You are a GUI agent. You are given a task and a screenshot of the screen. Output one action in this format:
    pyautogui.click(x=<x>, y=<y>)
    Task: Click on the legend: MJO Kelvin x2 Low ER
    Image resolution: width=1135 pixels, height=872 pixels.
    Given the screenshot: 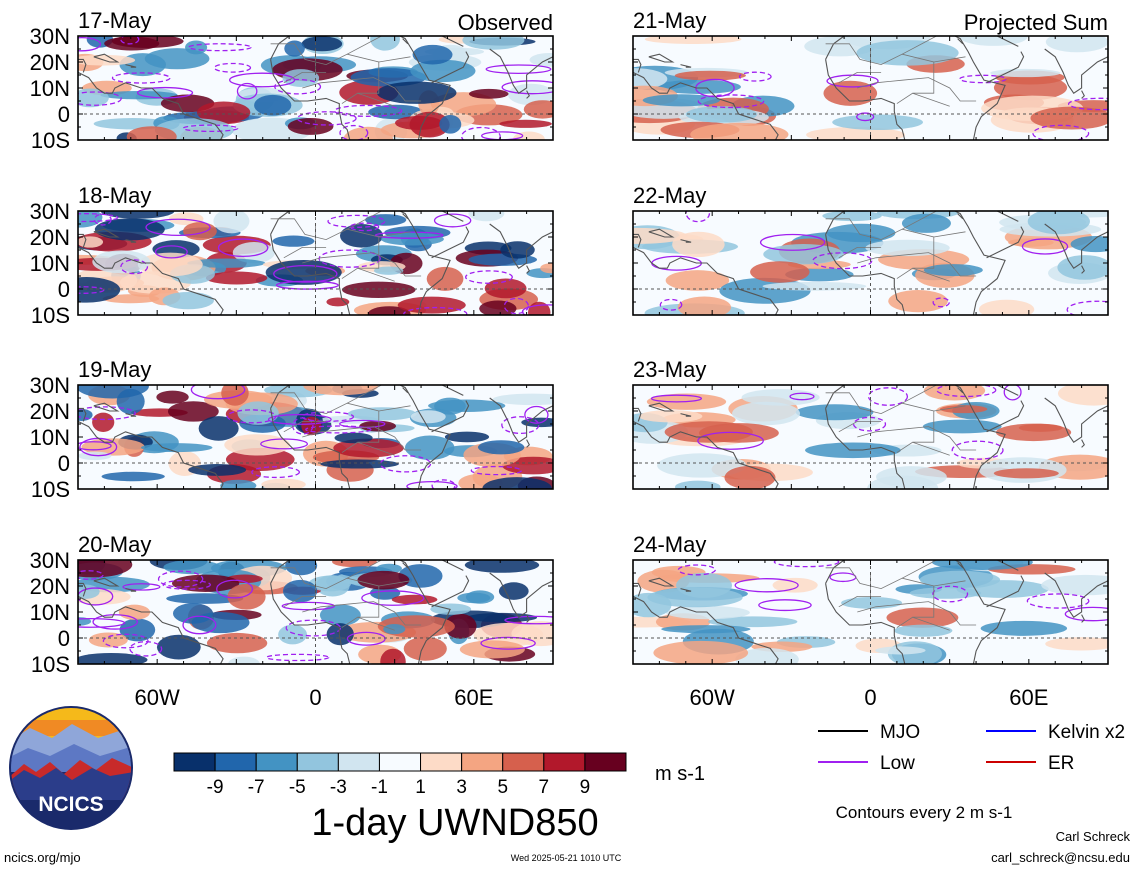 What is the action you would take?
    pyautogui.click(x=971, y=748)
    